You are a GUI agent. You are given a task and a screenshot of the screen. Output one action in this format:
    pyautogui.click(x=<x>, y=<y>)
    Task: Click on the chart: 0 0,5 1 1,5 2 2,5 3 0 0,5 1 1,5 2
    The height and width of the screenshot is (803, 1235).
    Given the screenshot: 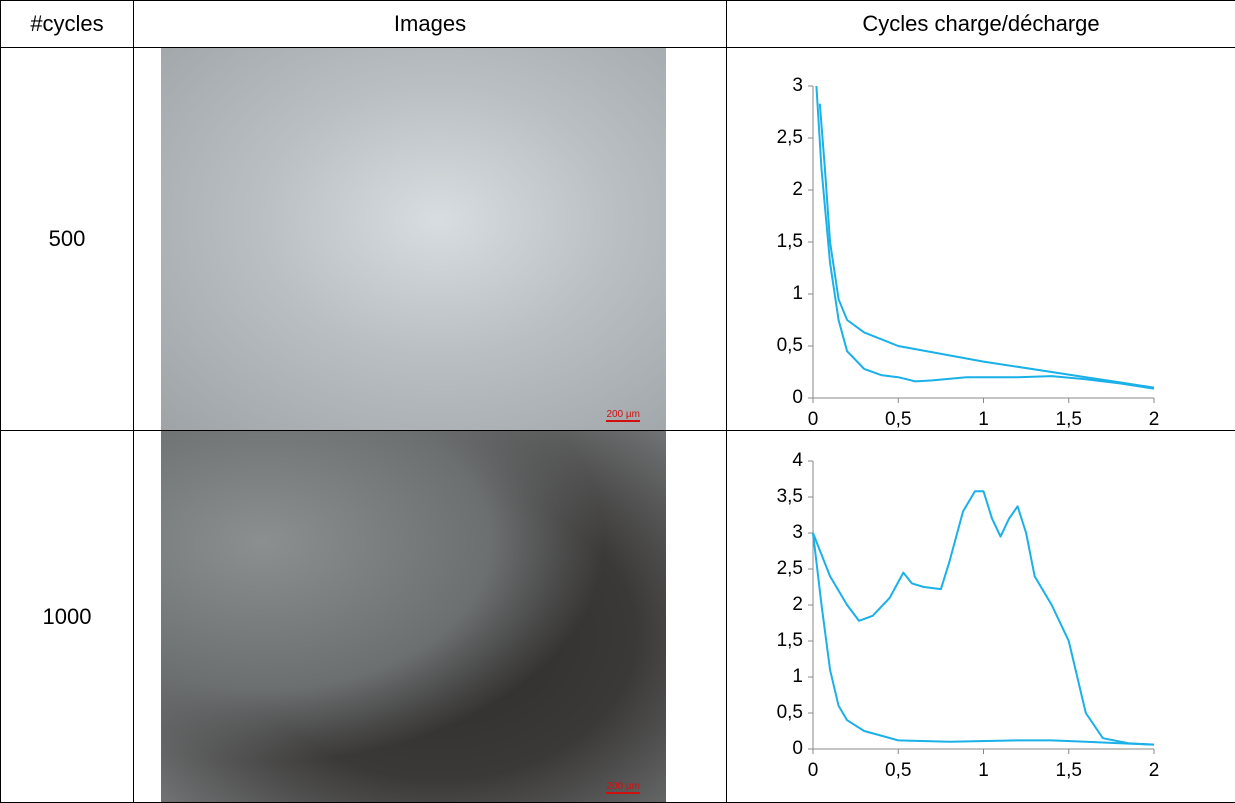 What is the action you would take?
    pyautogui.click(x=968, y=252)
    